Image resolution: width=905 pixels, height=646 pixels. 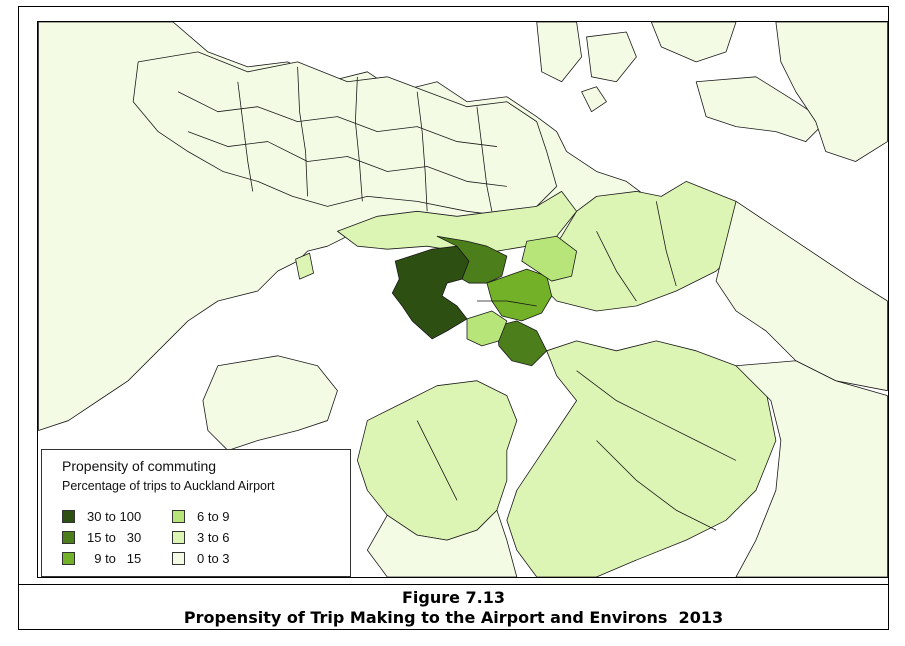 I want to click on legend-label: 15 to 30, so click(x=114, y=537).